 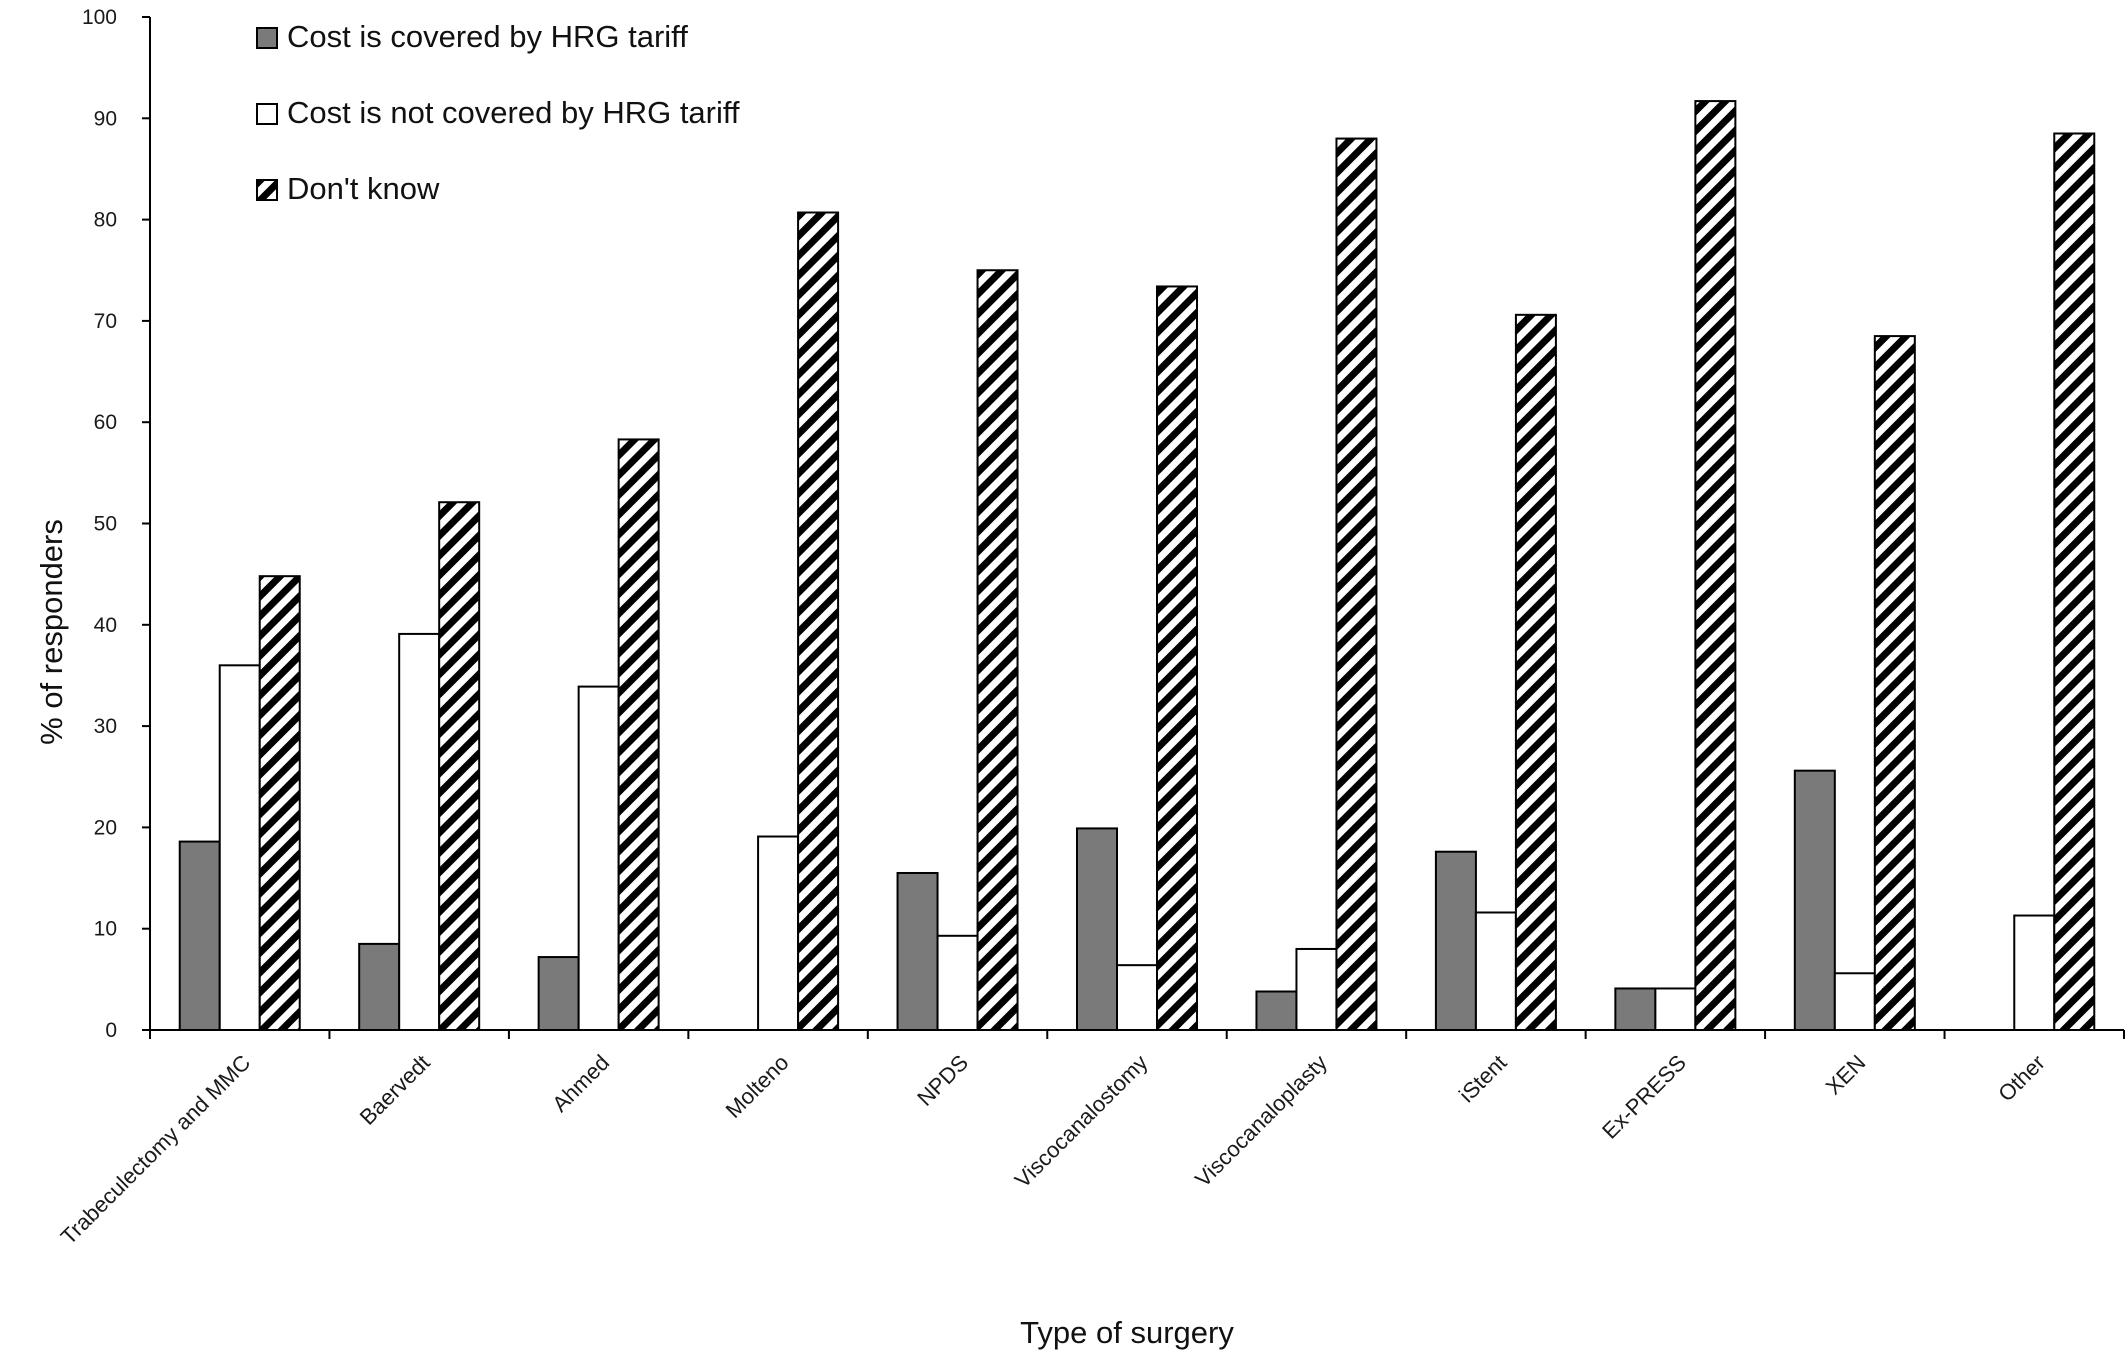 What do you see at coordinates (105, 625) in the screenshot?
I see `y-tick-label: 40` at bounding box center [105, 625].